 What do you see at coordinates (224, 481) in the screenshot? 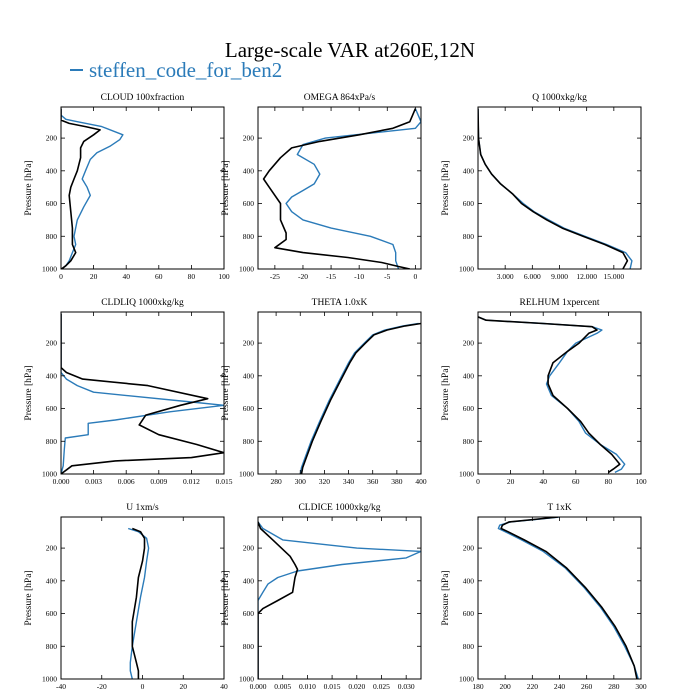
I see `x-tick-label: 0.015` at bounding box center [224, 481].